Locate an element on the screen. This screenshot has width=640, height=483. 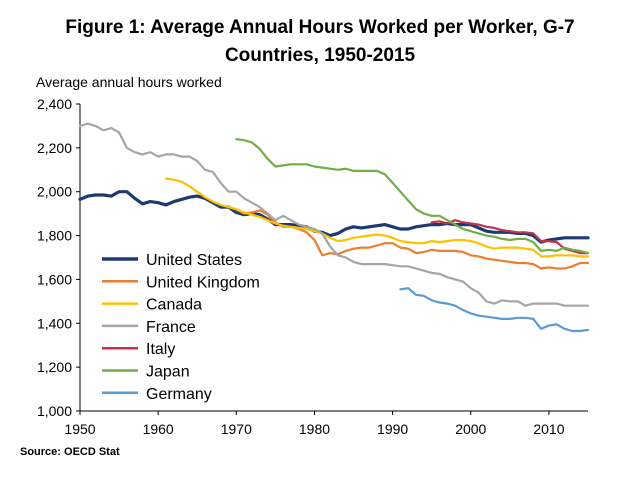
chart-title-line-2: Countries, 1950-2015 is located at coordinates (320, 55).